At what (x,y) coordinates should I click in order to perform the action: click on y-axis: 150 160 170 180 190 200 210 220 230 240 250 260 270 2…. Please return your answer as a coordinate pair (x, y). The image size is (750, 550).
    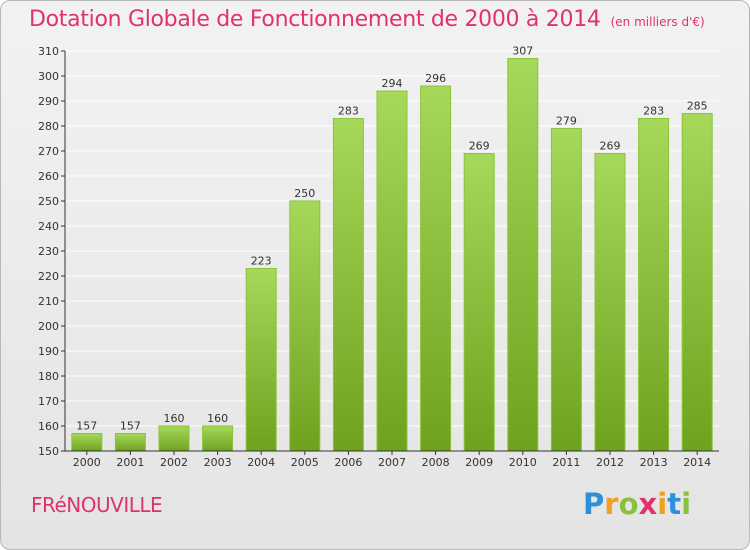
    Looking at the image, I should click on (52, 251).